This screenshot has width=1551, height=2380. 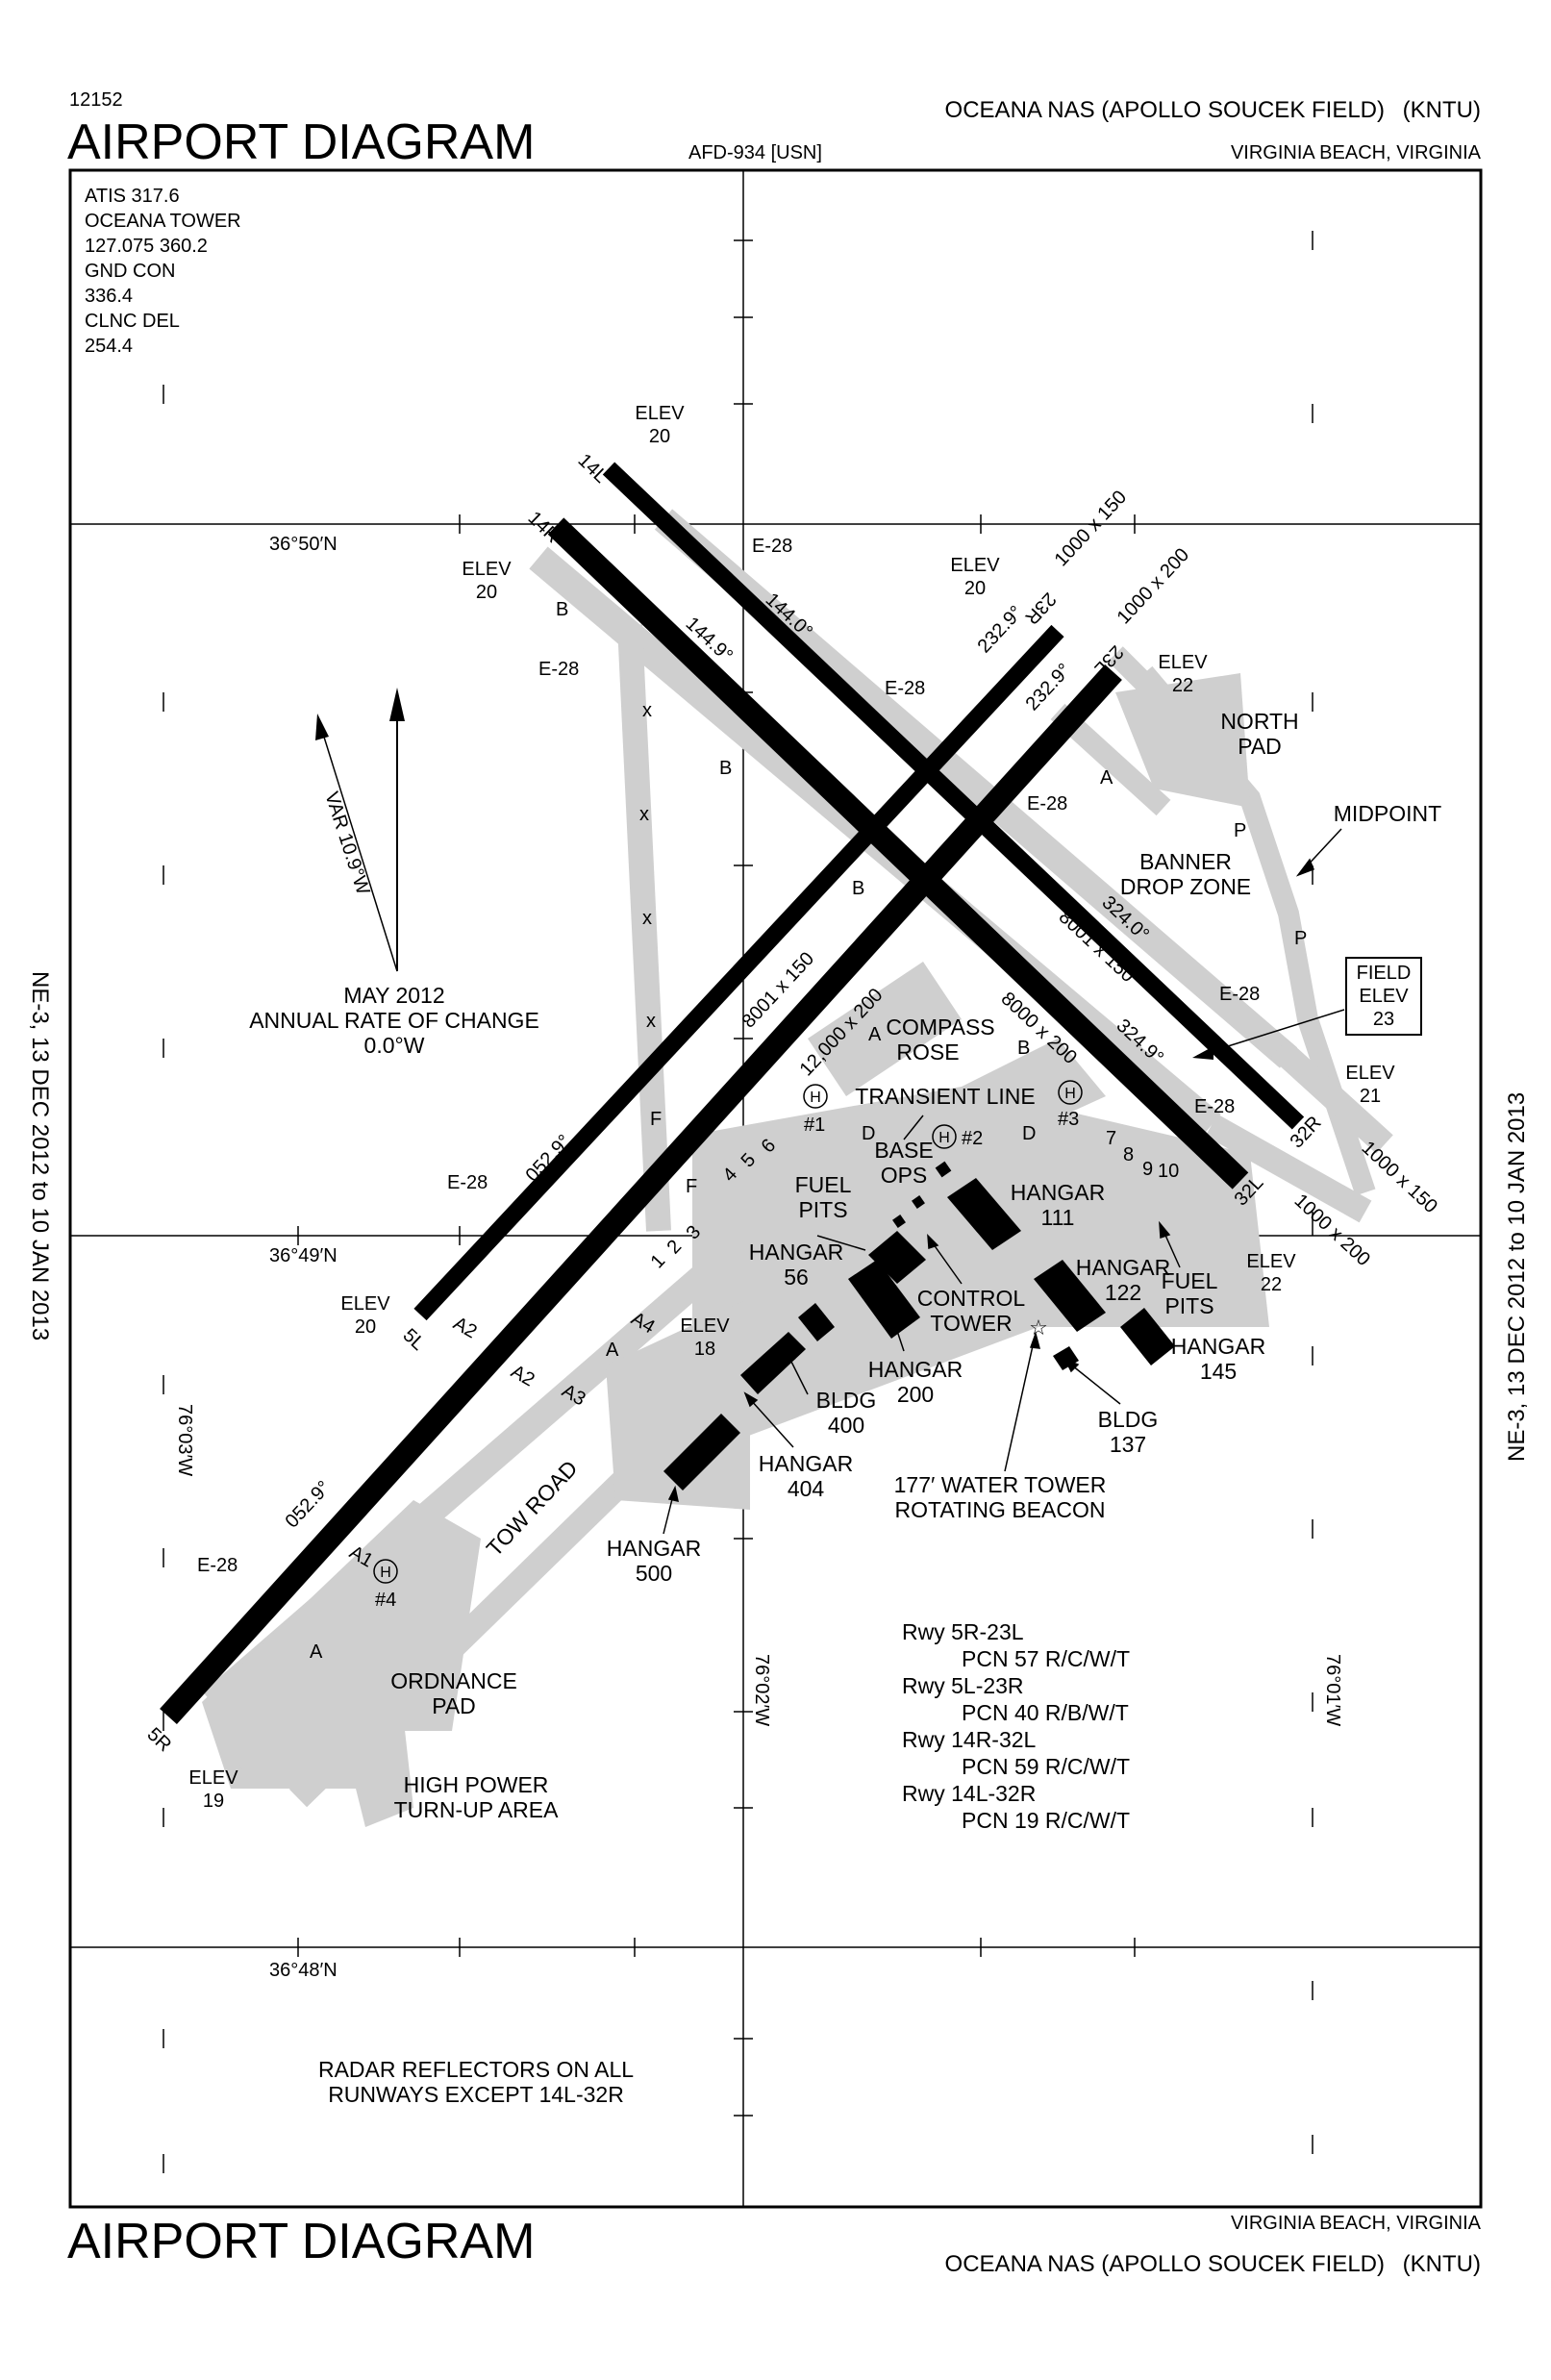 I want to click on afd-reference: AFD-934 [USN], so click(x=755, y=152).